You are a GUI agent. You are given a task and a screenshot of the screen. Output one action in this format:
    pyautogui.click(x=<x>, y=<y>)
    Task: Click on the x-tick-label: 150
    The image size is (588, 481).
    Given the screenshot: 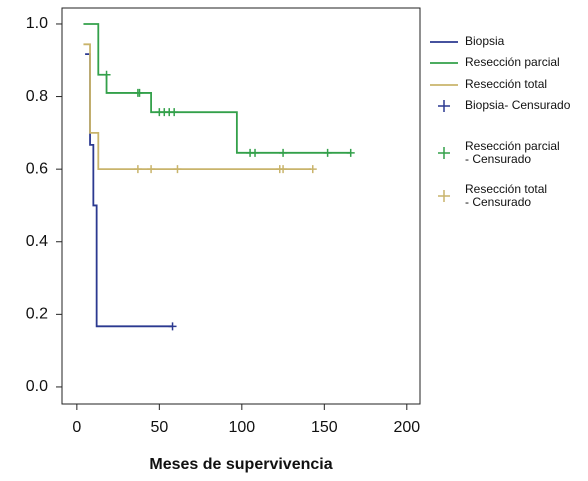 What is the action you would take?
    pyautogui.click(x=324, y=427)
    